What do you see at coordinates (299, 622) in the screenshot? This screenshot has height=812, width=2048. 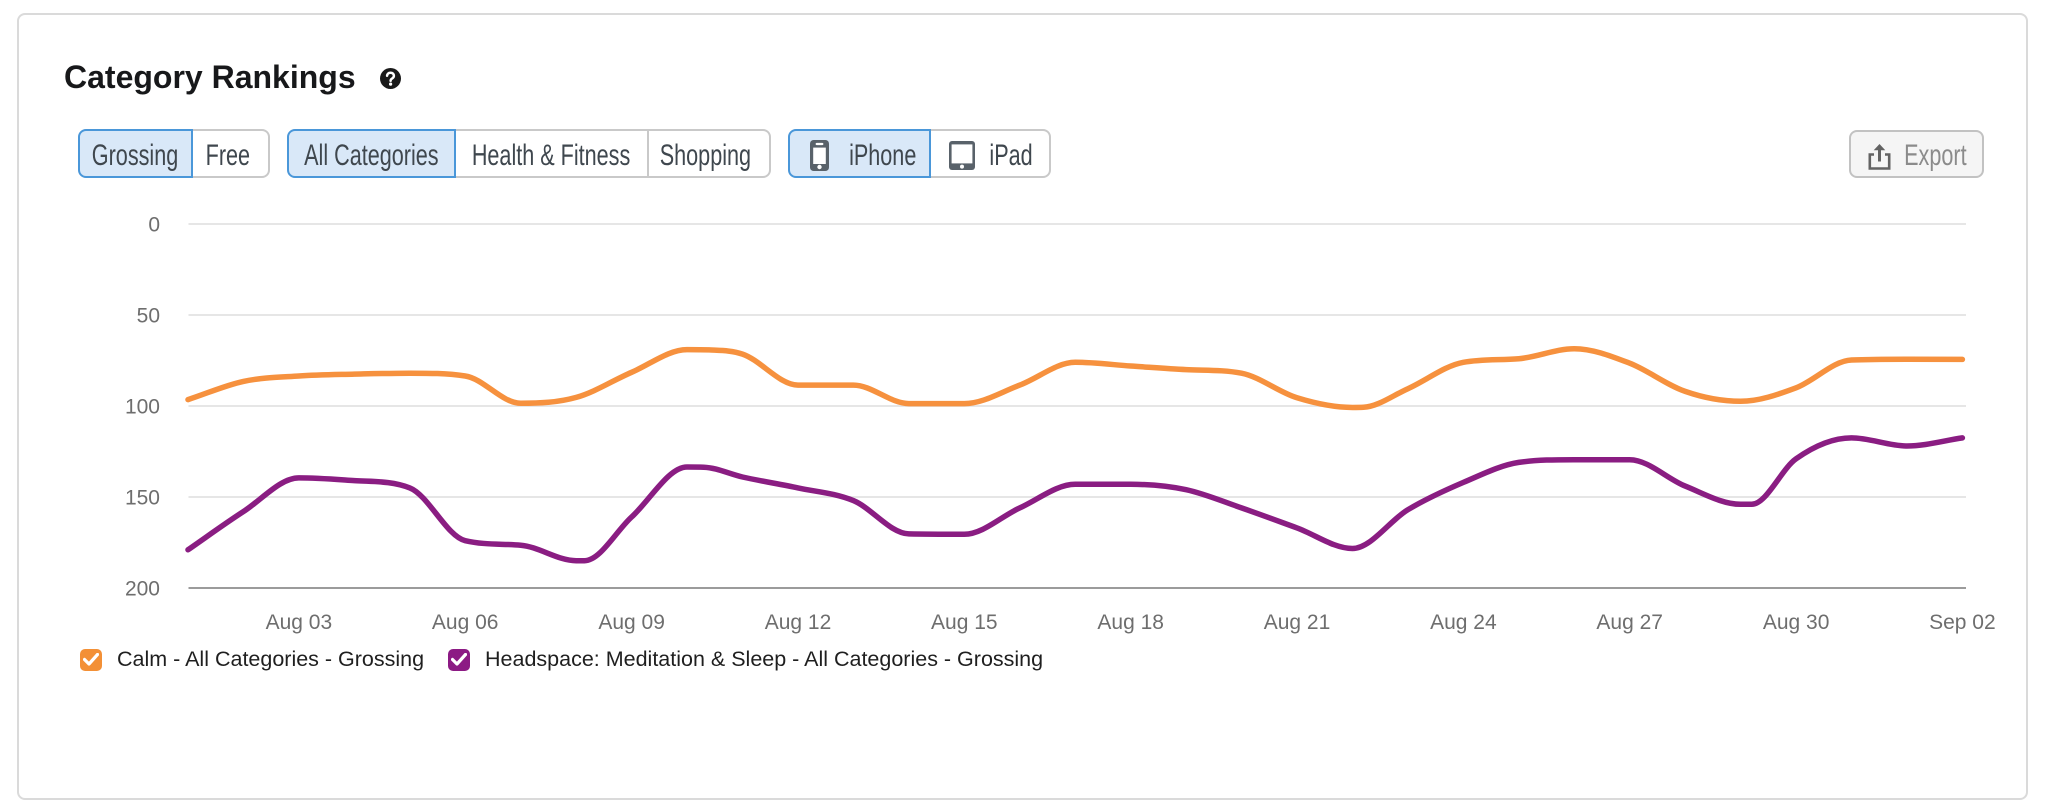 I see `svg-text: Aug 03` at bounding box center [299, 622].